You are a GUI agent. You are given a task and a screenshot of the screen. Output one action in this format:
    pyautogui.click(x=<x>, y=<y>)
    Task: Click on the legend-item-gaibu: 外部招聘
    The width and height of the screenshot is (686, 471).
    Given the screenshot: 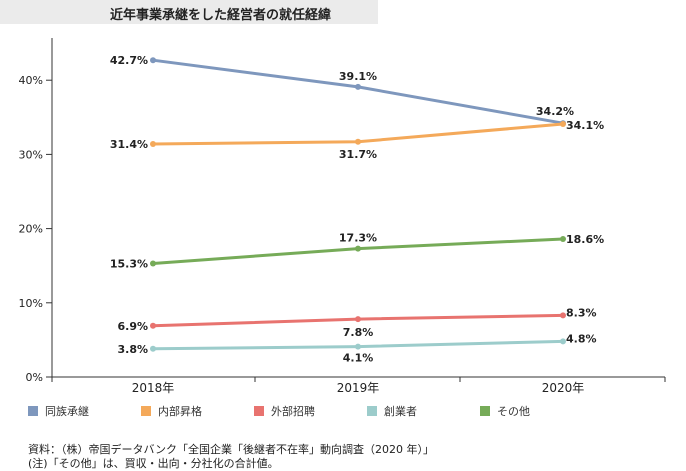 What is the action you would take?
    pyautogui.click(x=284, y=411)
    